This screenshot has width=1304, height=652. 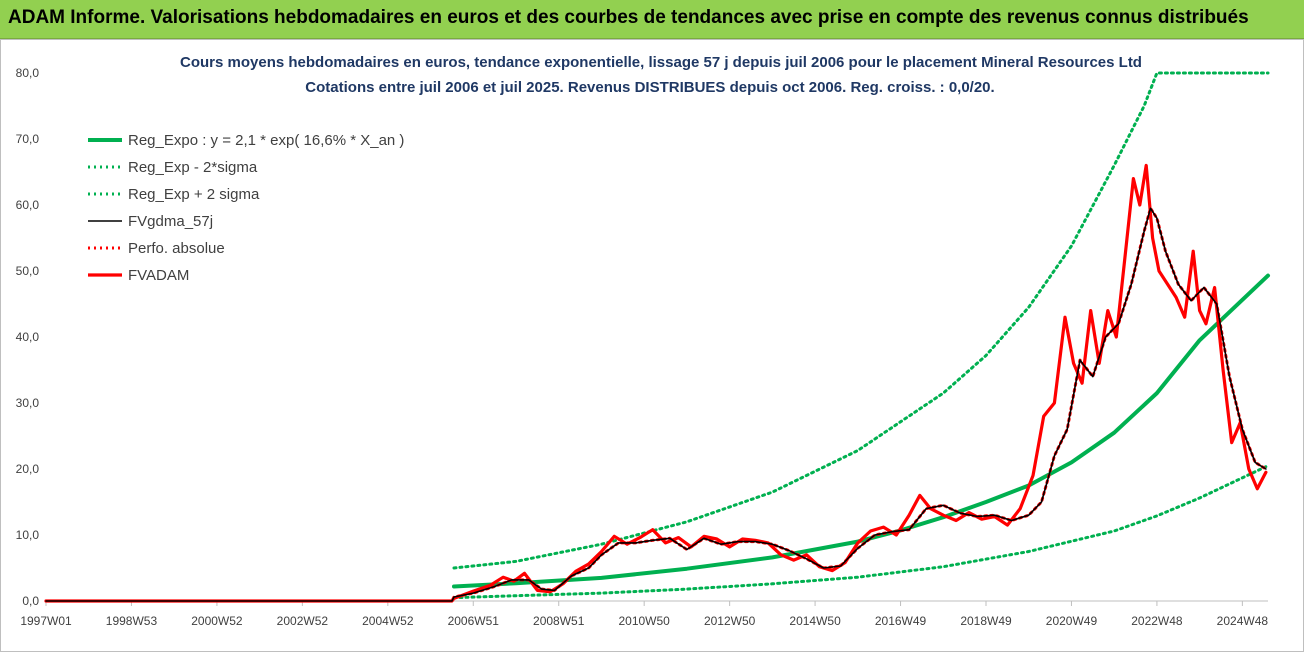 What do you see at coordinates (388, 621) in the screenshot?
I see `x-tick-label: 2004W52` at bounding box center [388, 621].